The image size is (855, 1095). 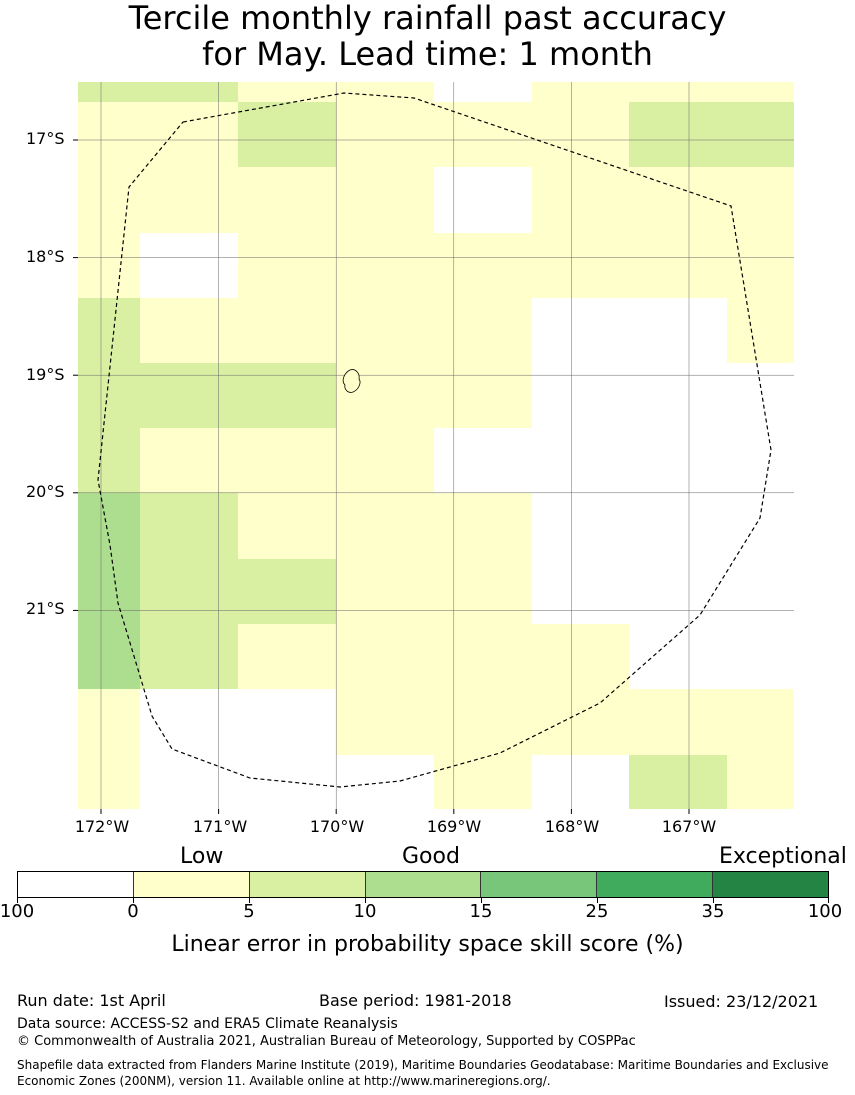 What do you see at coordinates (45, 608) in the screenshot?
I see `lat-label-21s: 21°S` at bounding box center [45, 608].